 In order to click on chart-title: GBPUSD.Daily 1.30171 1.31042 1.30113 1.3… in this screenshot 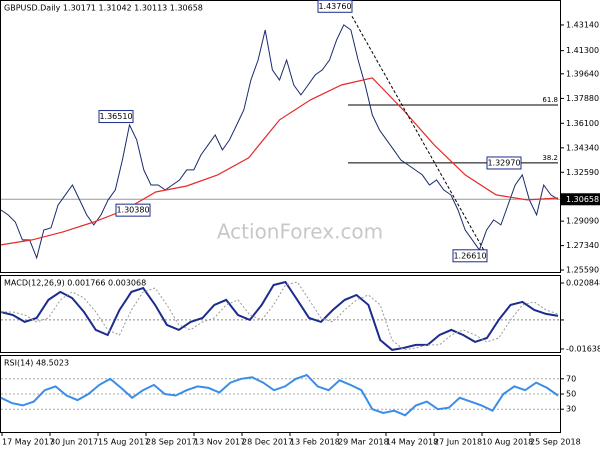, I will do `click(103, 8)`.